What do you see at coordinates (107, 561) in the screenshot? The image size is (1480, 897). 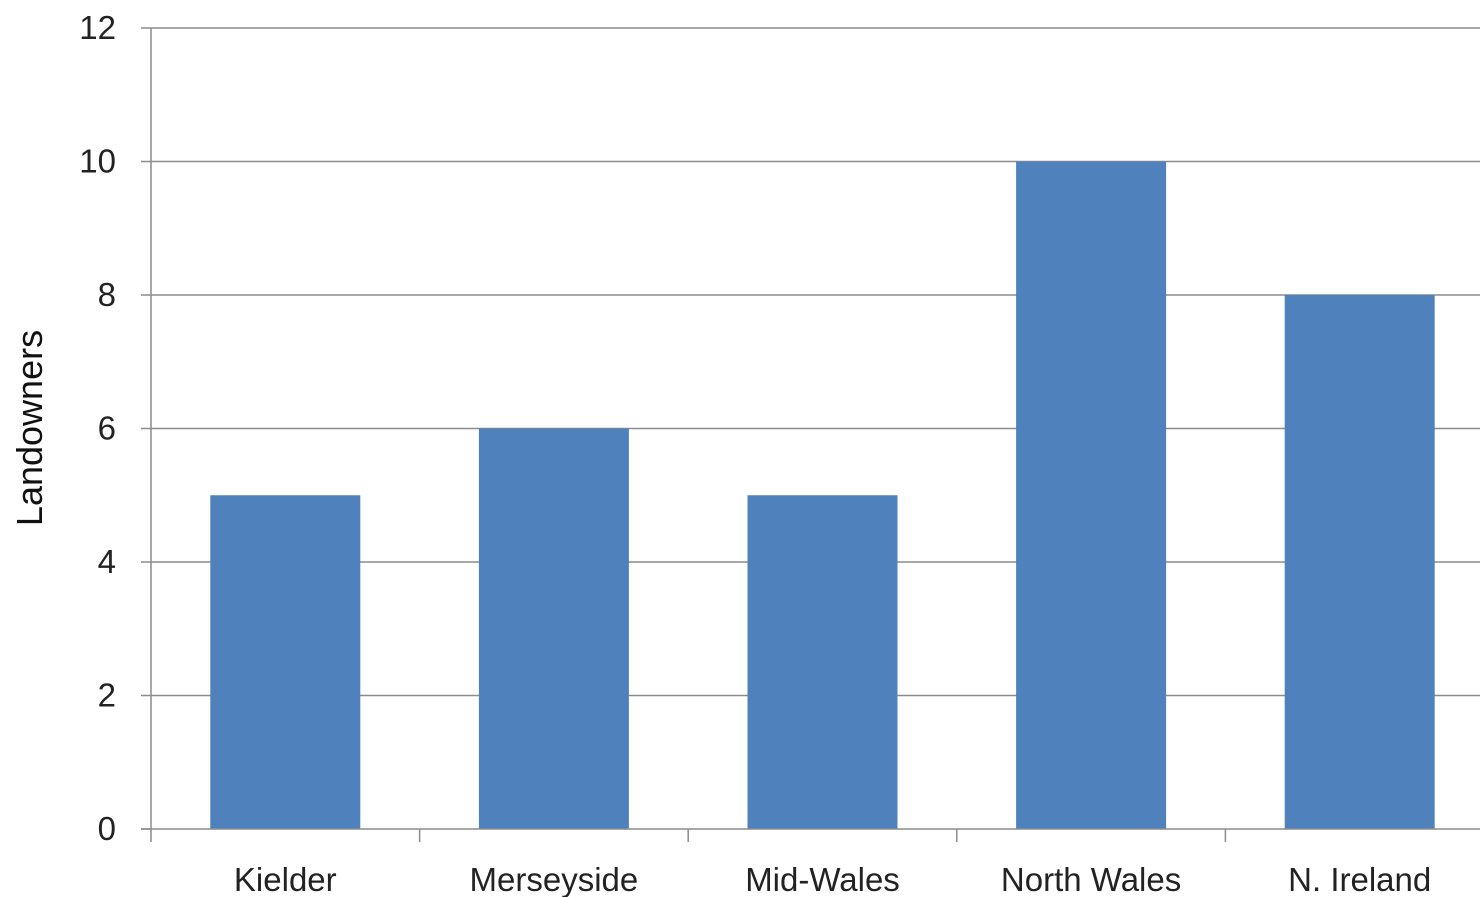 I see `y-tick-label: 4` at bounding box center [107, 561].